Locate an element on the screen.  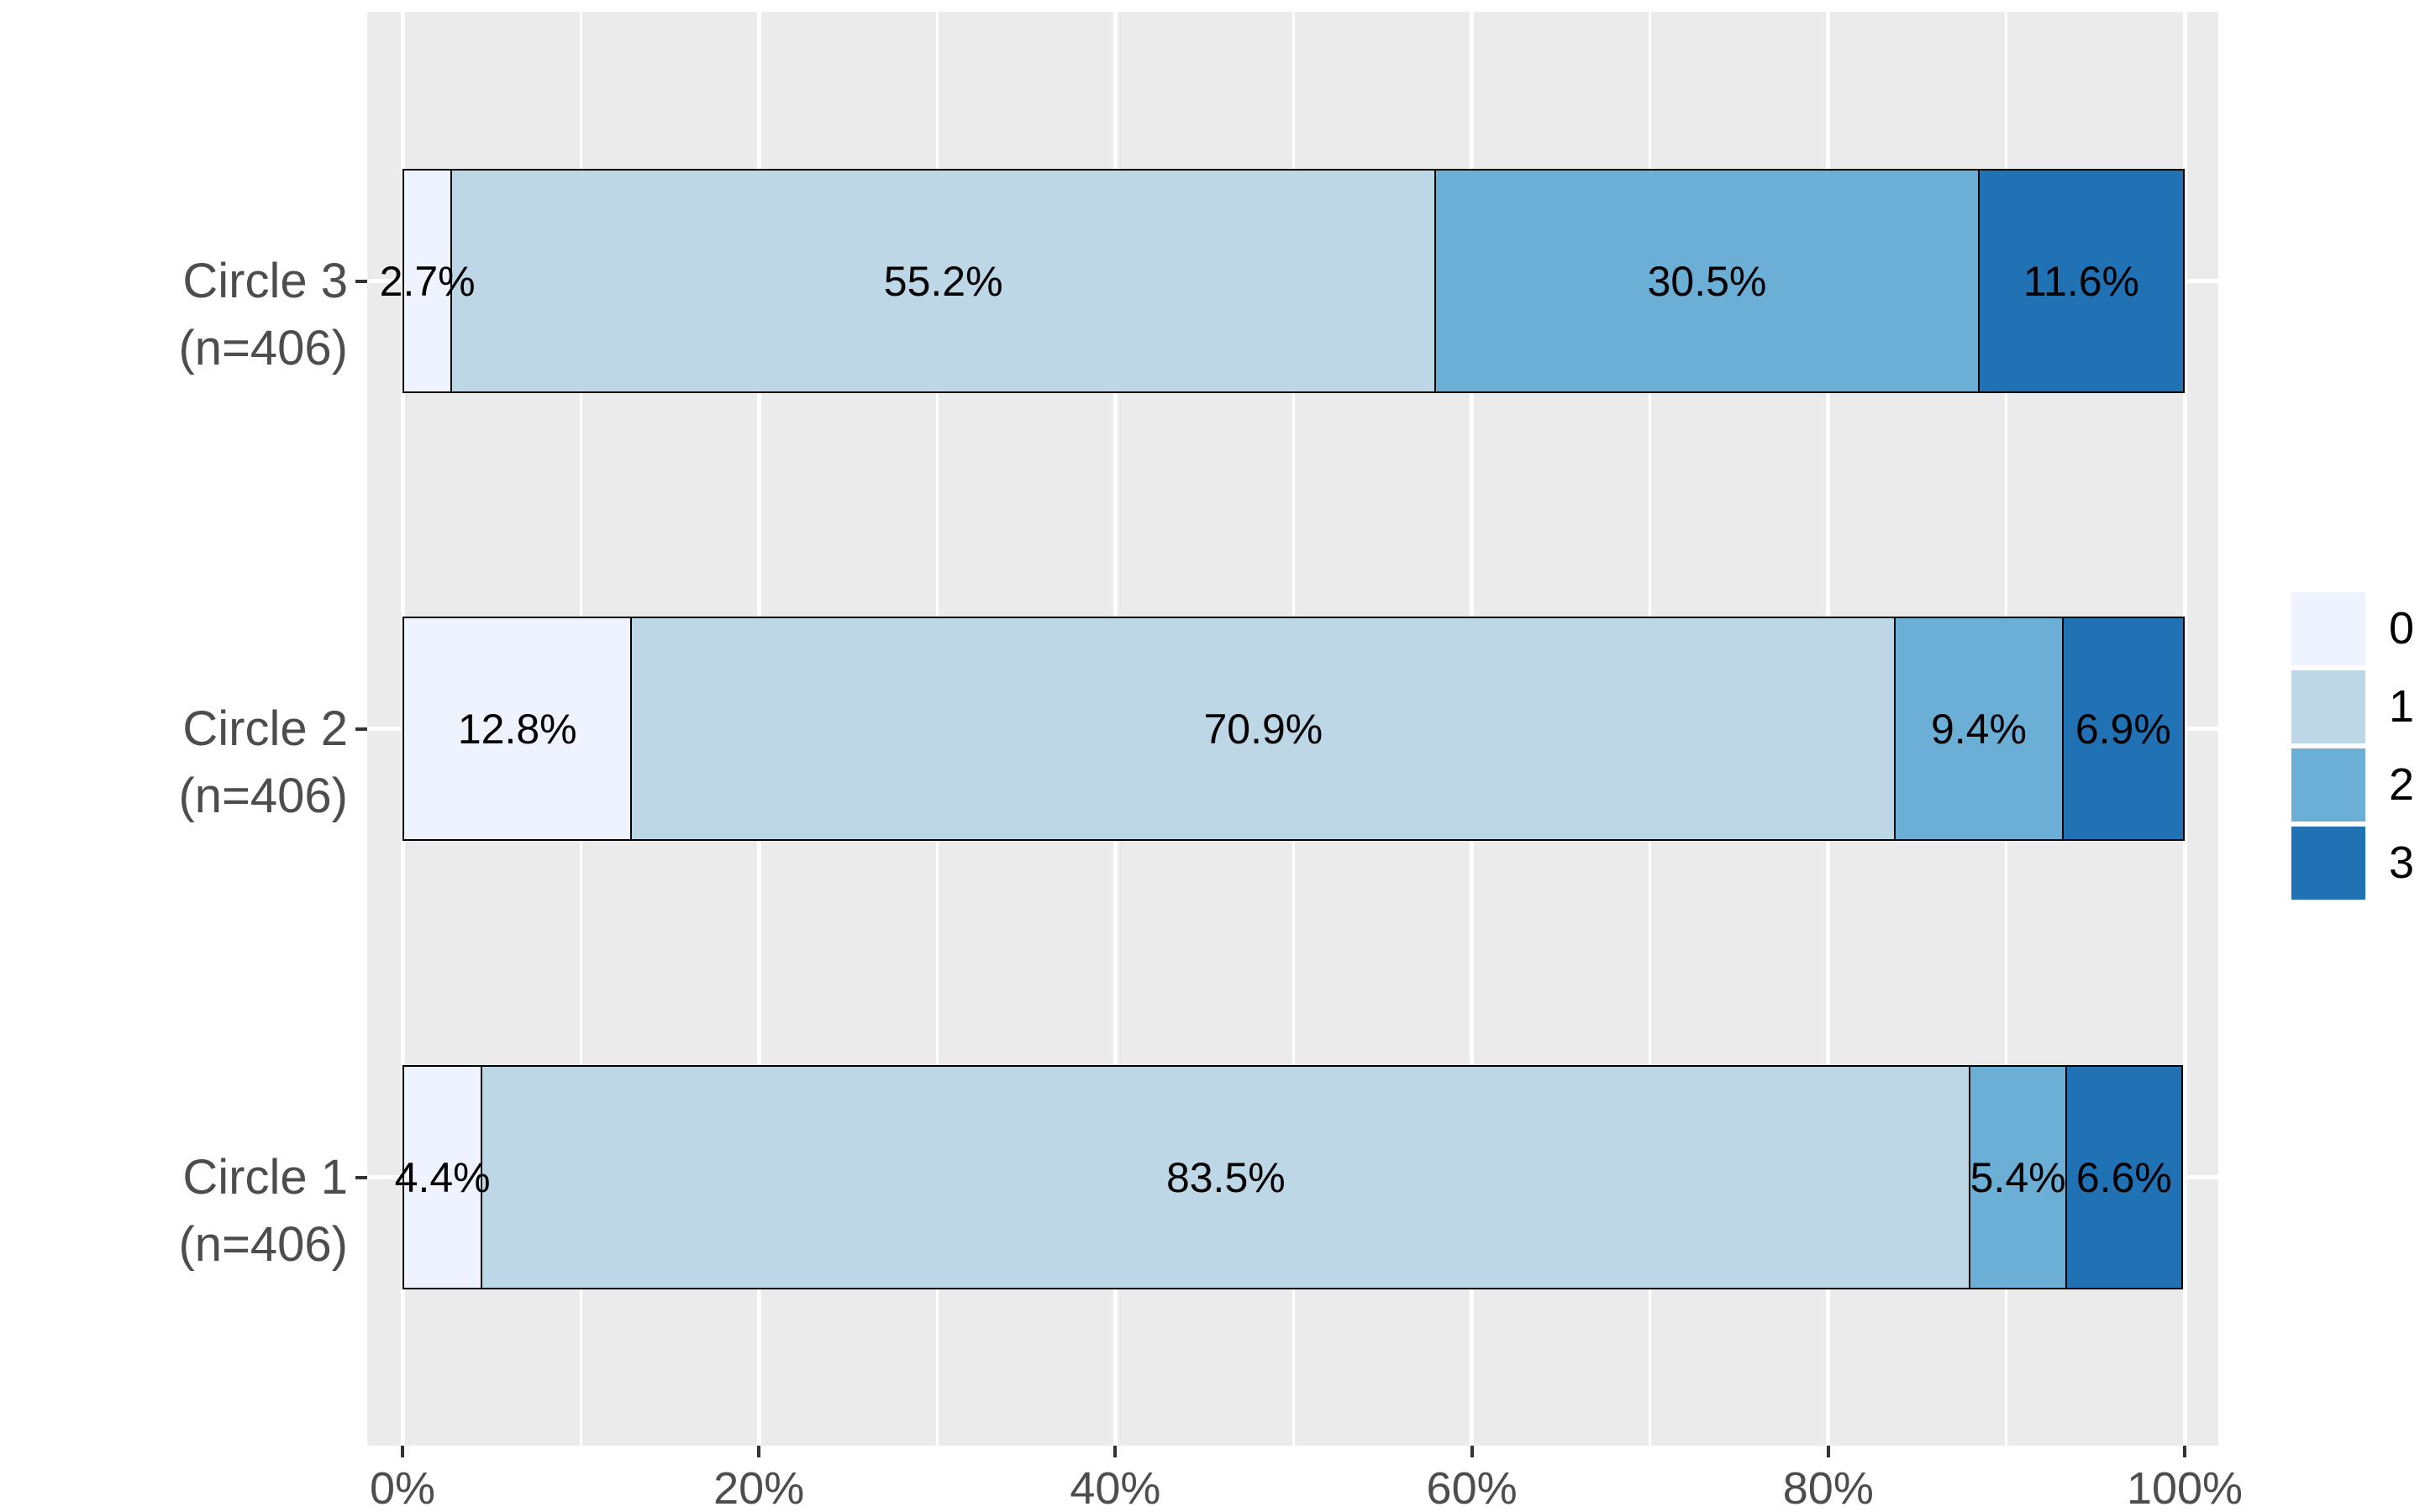
x-tick-label: 20% is located at coordinates (759, 1487).